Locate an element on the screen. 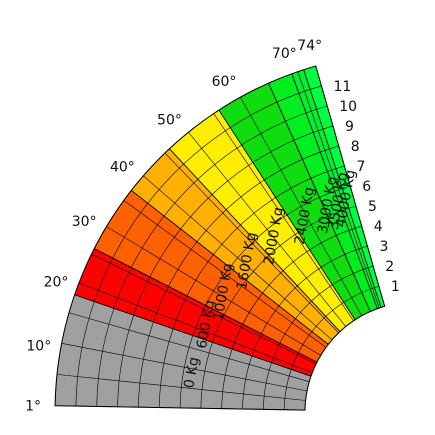  radius-label: 9 is located at coordinates (349, 127).